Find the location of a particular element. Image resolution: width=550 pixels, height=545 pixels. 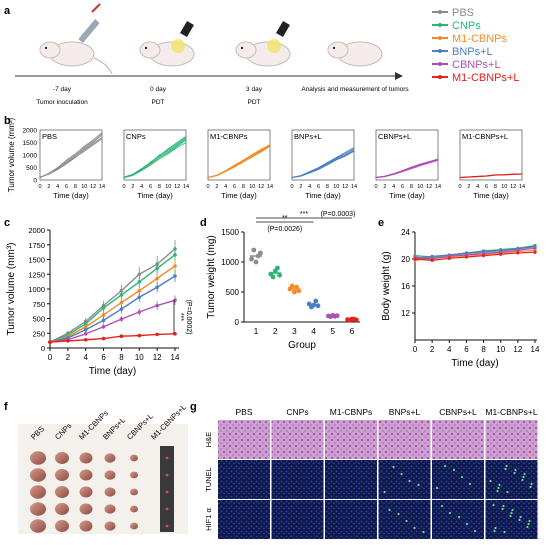

c-ytick-label: 250 is located at coordinates (38, 333).